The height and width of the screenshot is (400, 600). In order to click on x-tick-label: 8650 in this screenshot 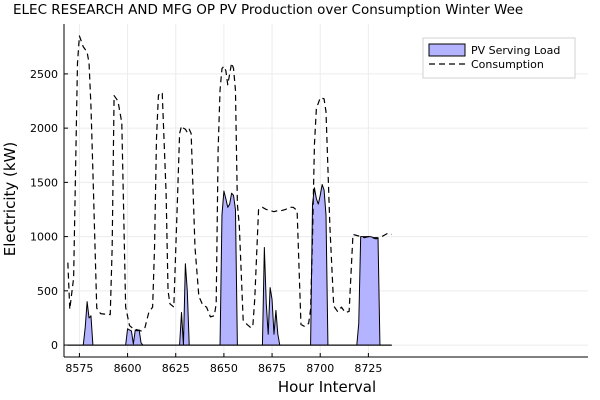, I will do `click(224, 368)`.